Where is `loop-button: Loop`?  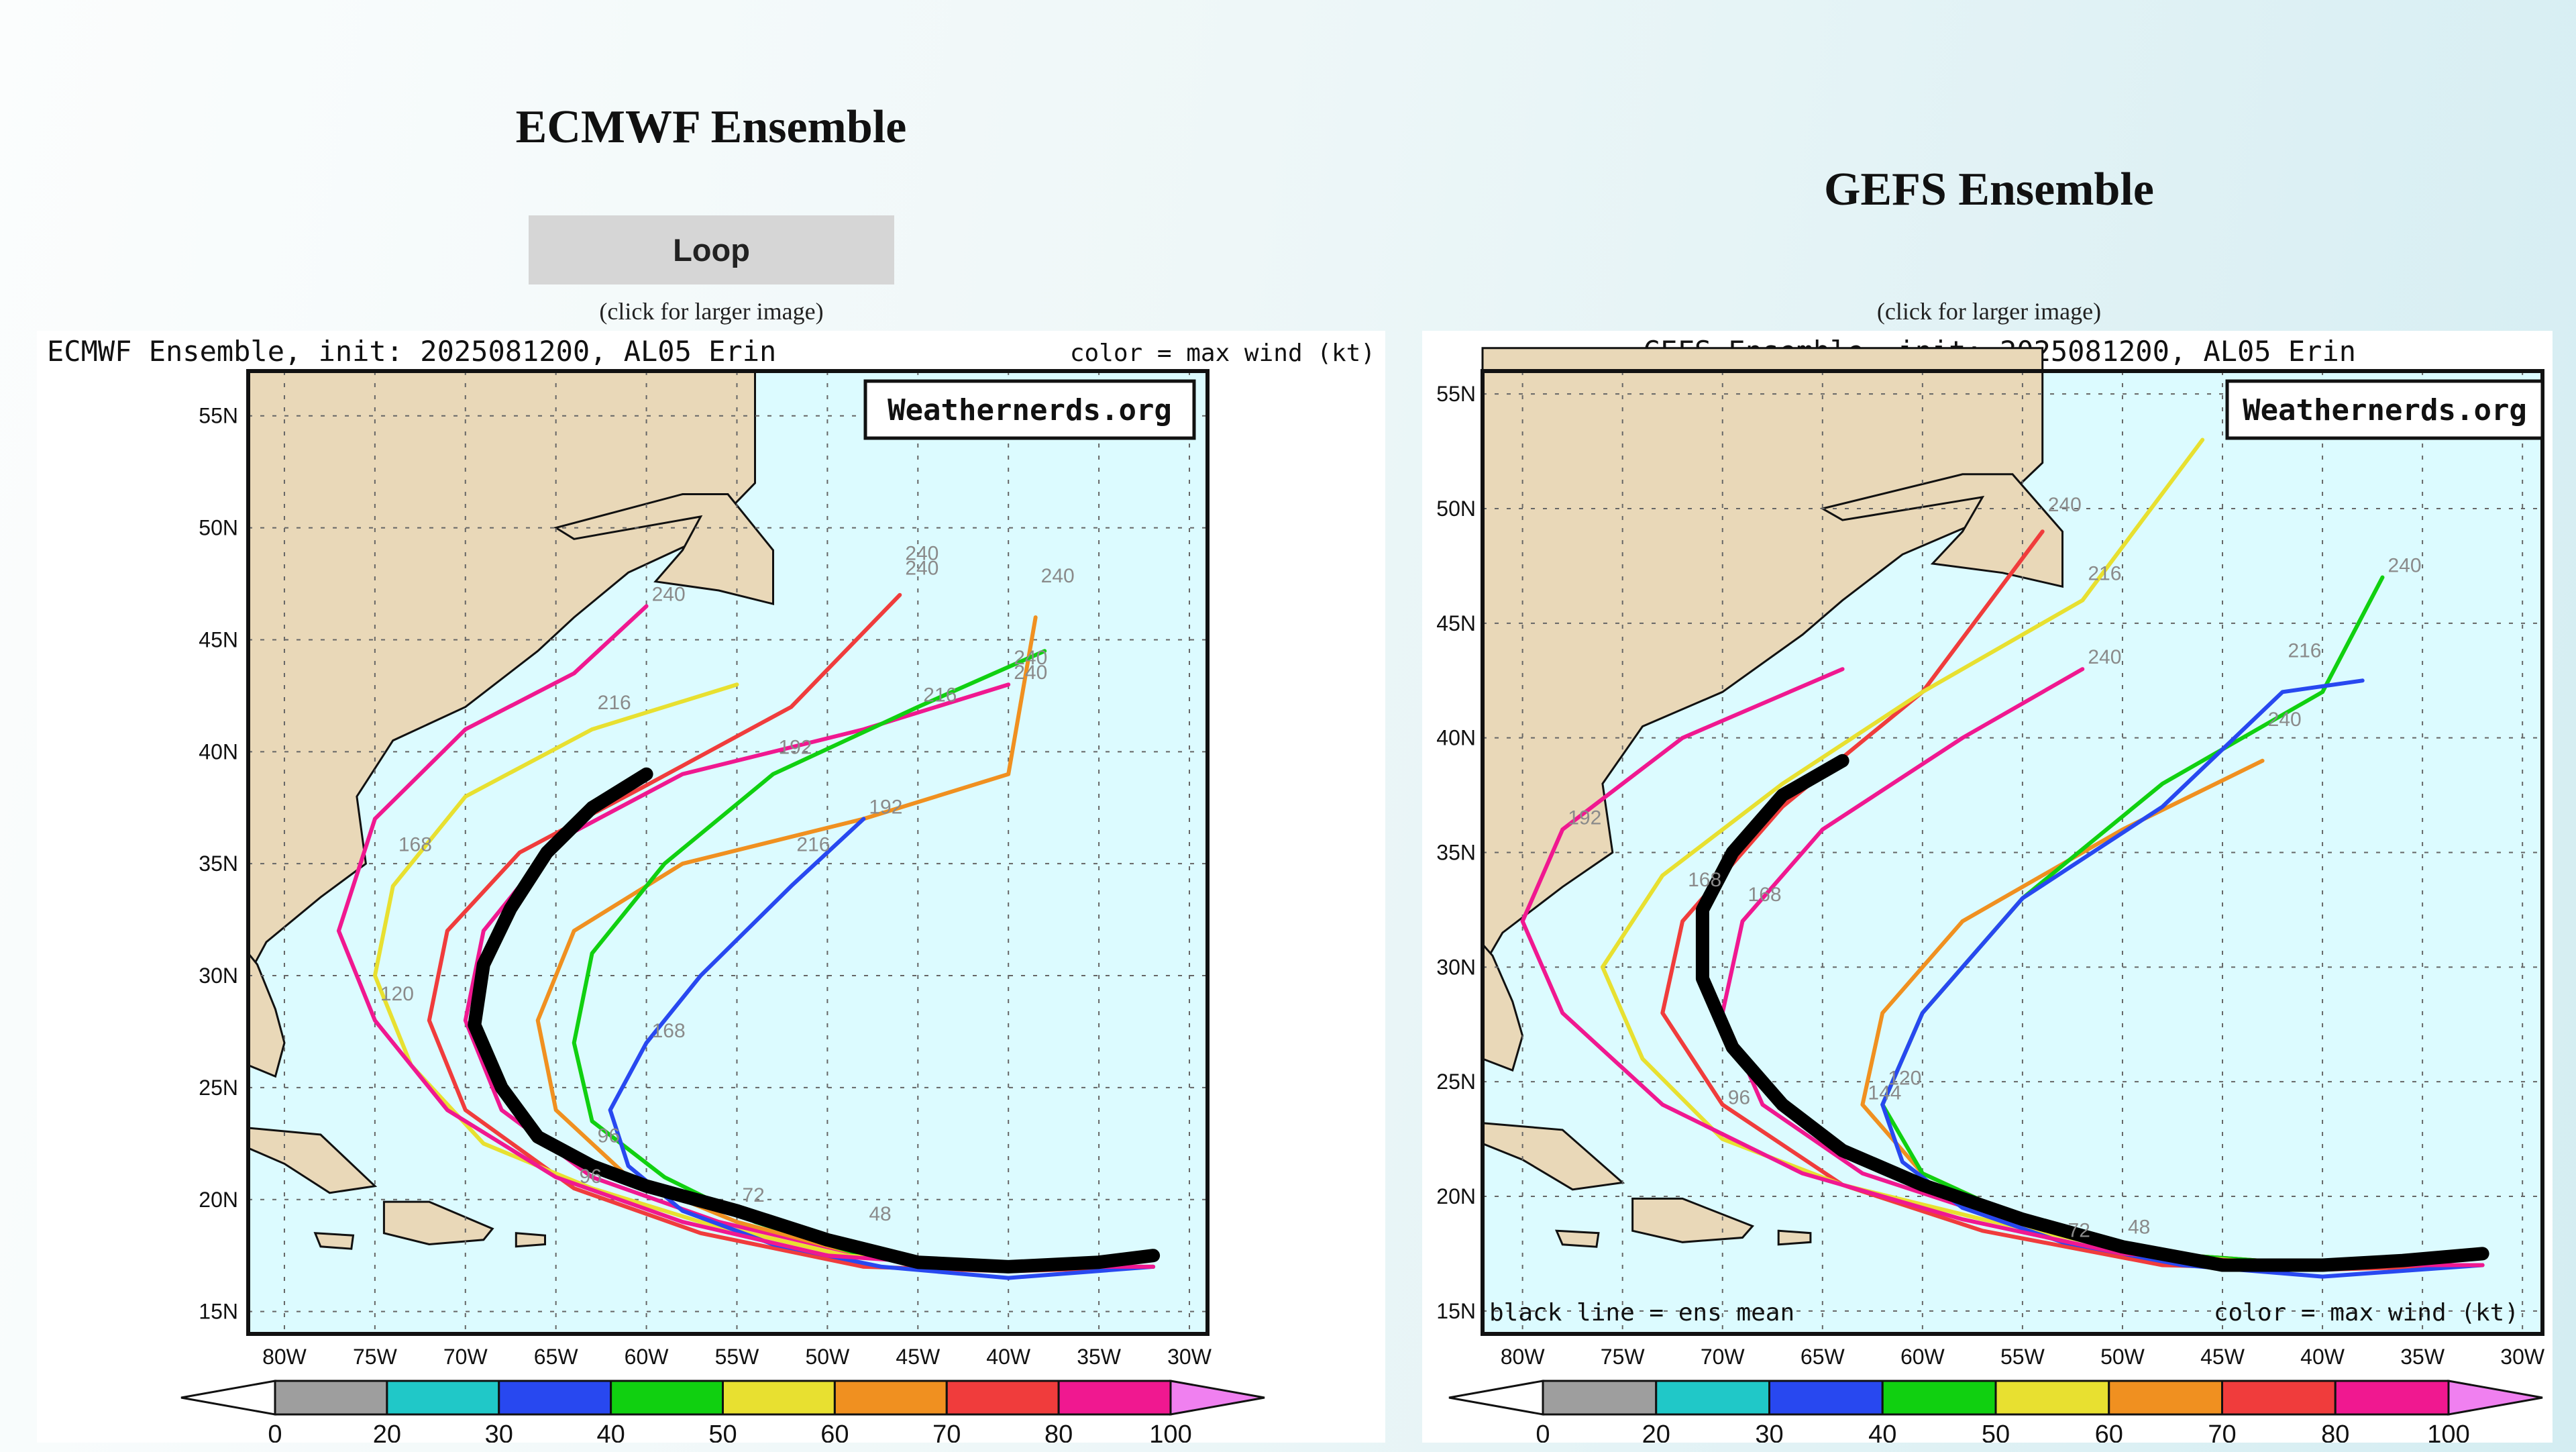 loop-button: Loop is located at coordinates (711, 250).